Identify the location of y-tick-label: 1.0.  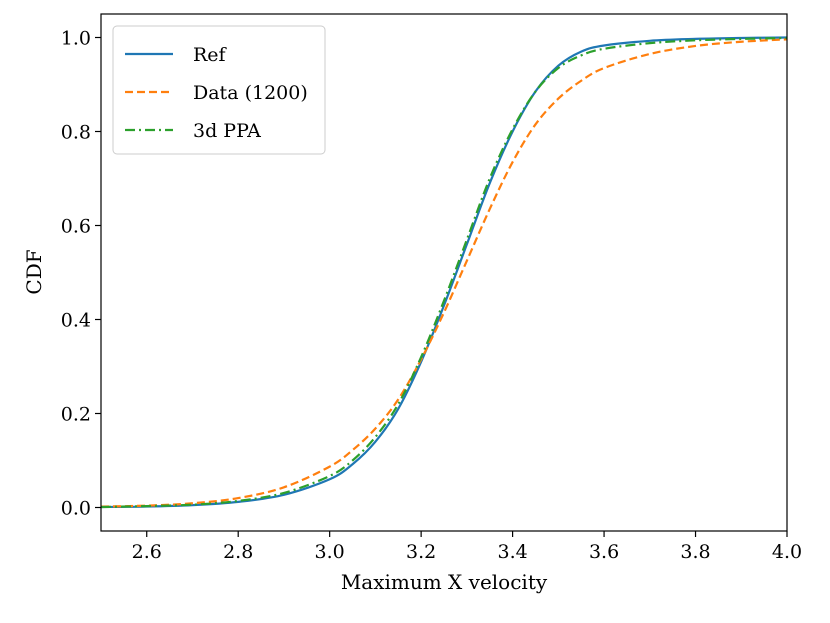
(76, 39).